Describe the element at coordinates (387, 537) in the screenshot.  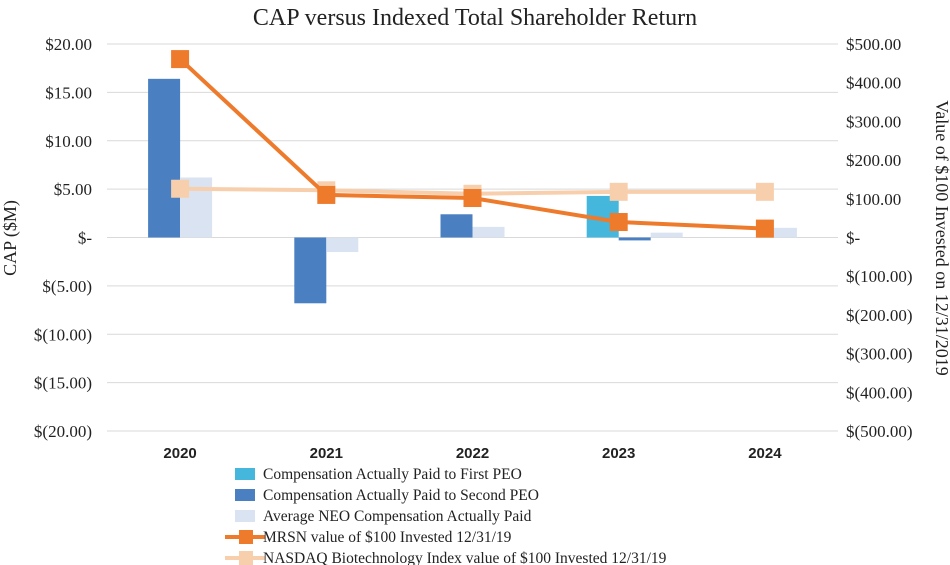
I see `legend-label-3: MRSN value of $100 Invested 12/31/19` at that location.